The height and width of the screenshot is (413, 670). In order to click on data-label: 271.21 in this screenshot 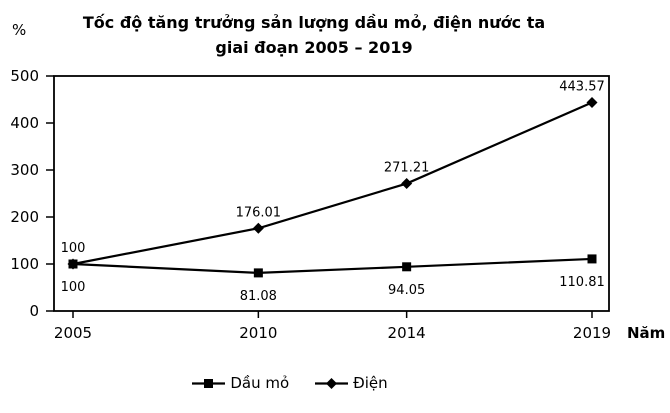, I will do `click(407, 168)`.